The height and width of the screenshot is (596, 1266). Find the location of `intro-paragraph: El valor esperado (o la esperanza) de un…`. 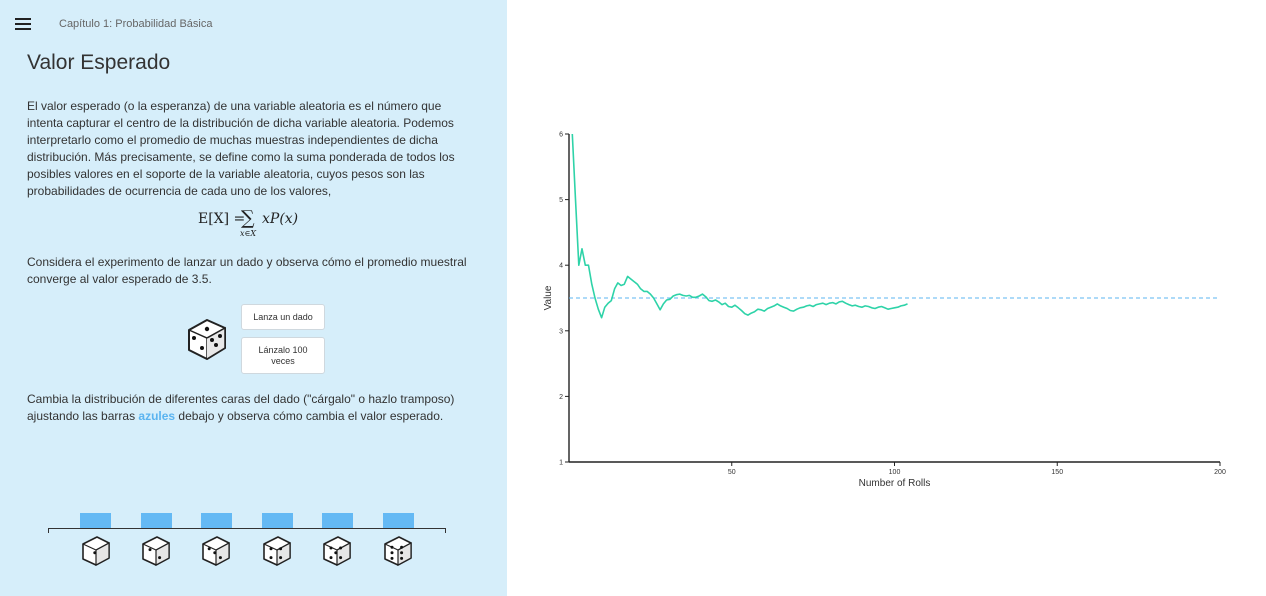

intro-paragraph: El valor esperado (o la esperanza) de un… is located at coordinates (241, 148).